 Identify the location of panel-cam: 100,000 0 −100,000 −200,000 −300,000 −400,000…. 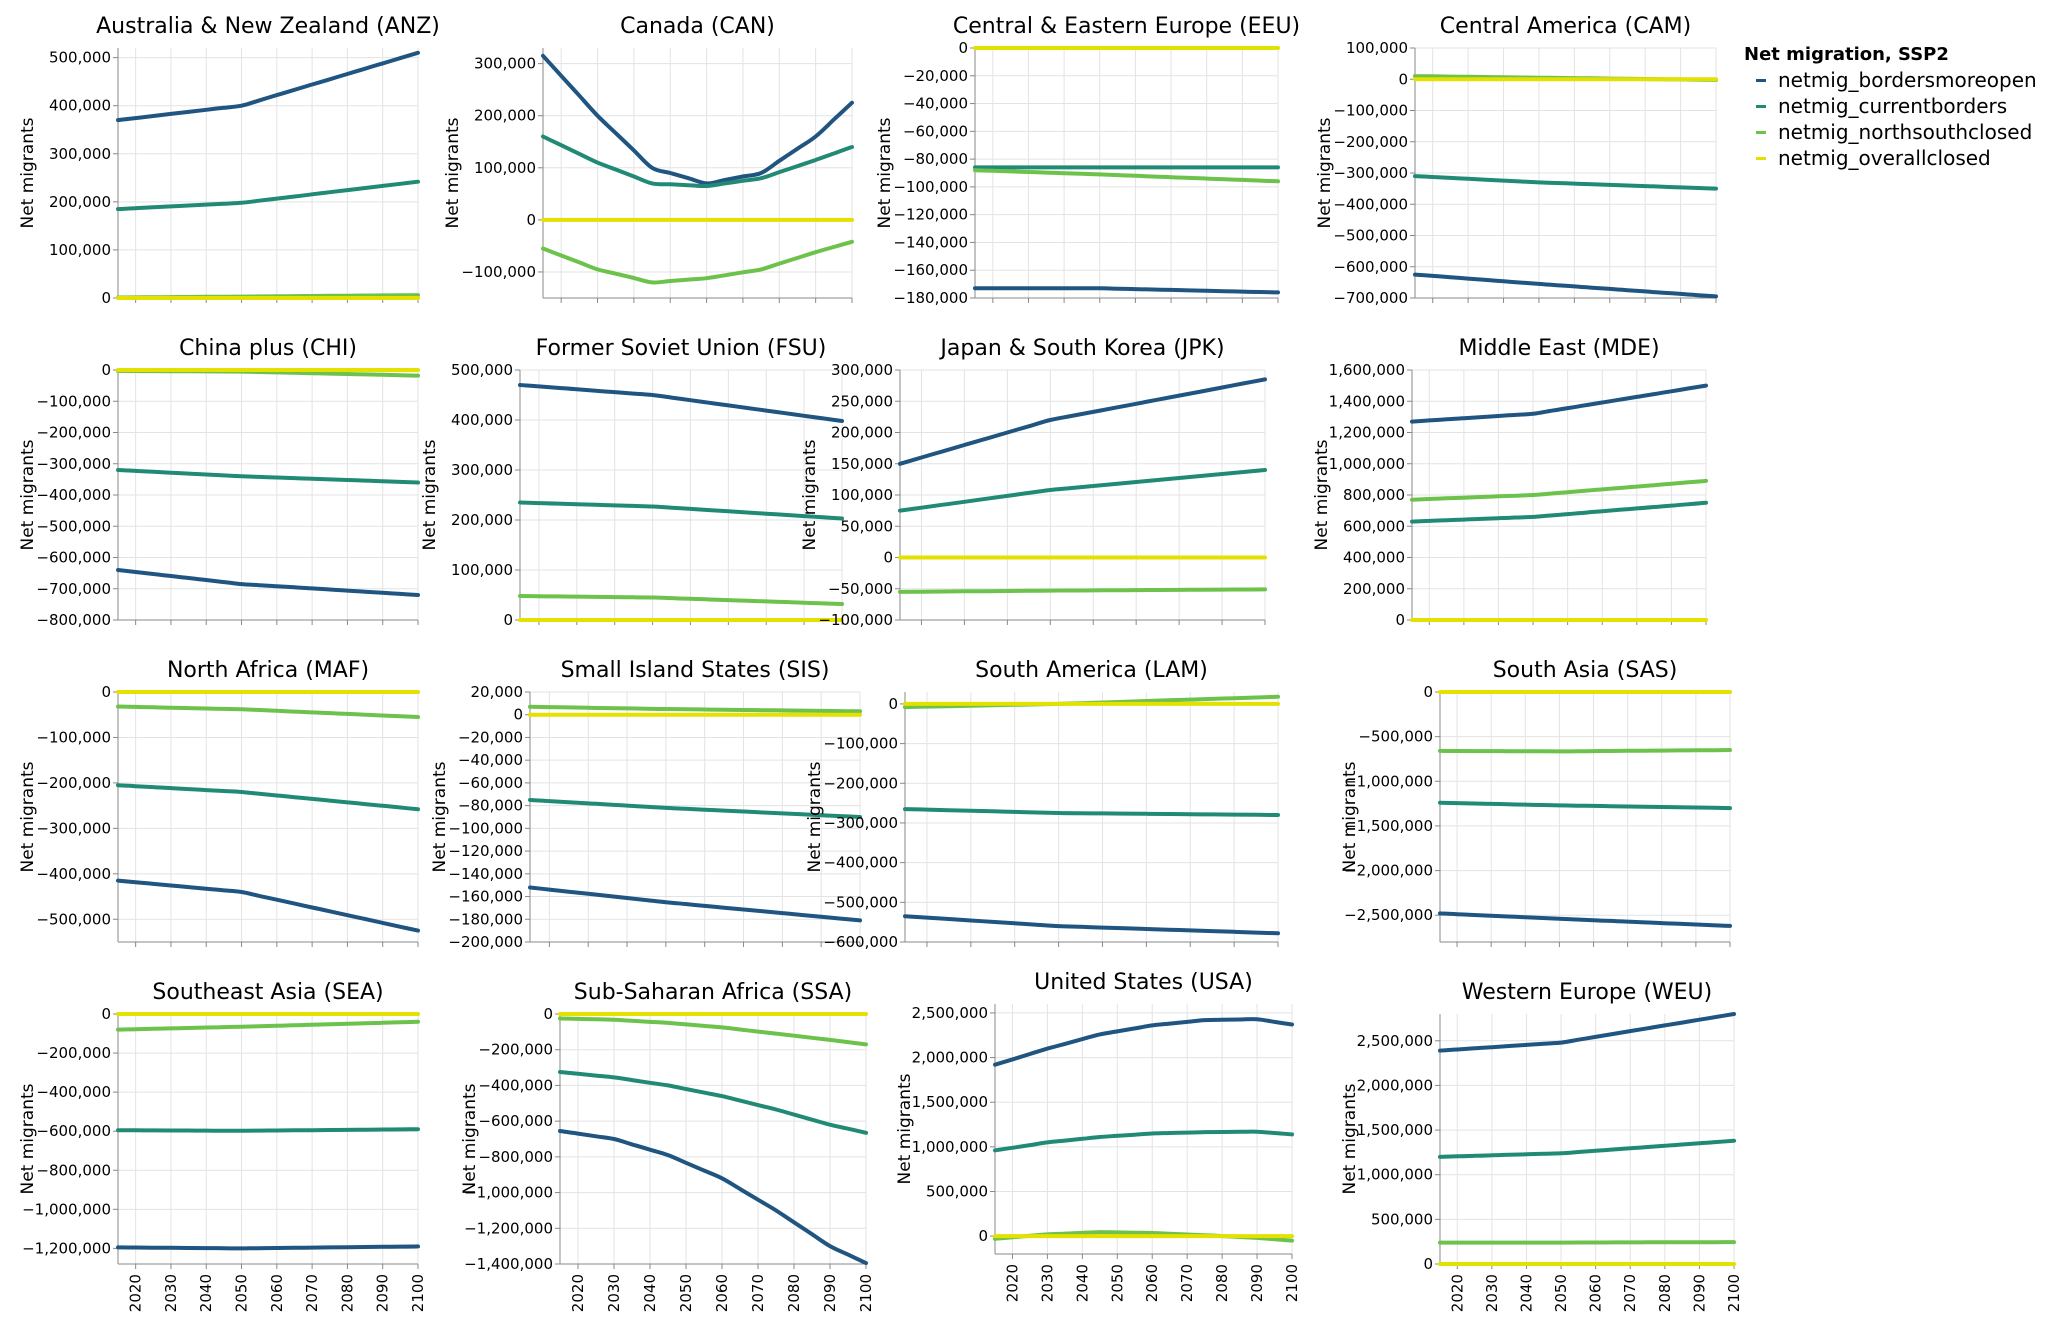
(1516, 160).